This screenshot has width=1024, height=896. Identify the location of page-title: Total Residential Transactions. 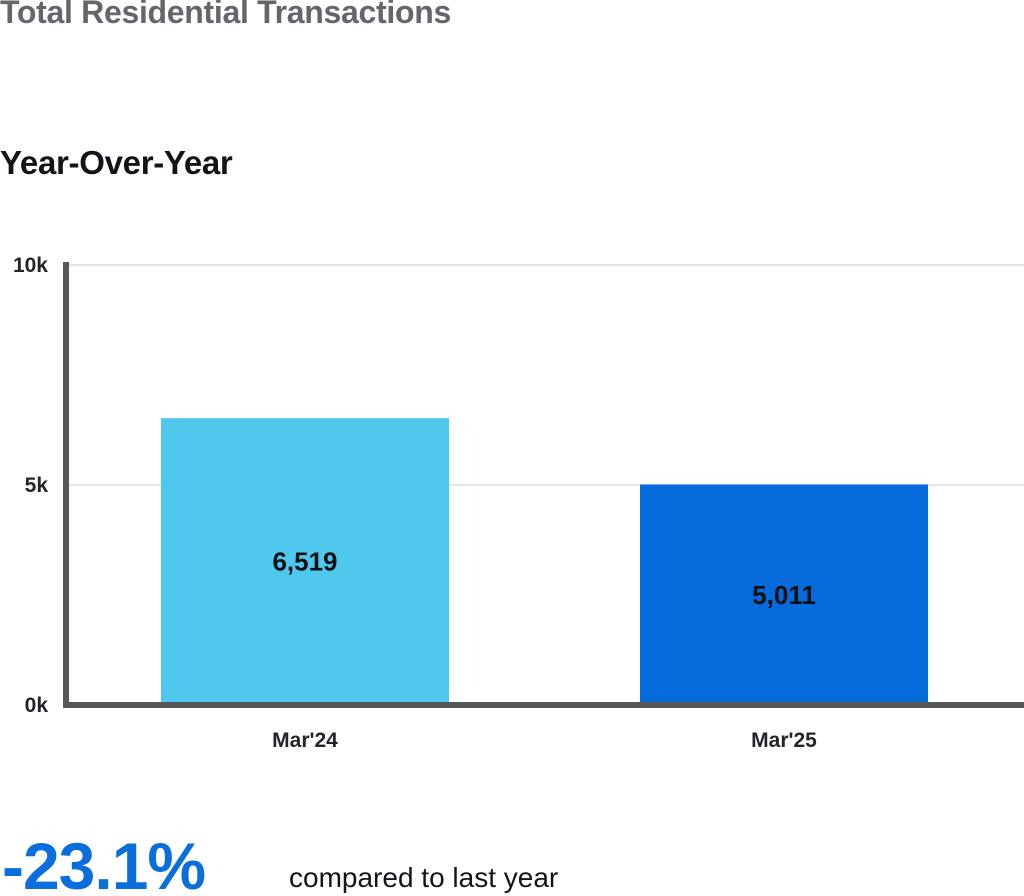
(225, 15).